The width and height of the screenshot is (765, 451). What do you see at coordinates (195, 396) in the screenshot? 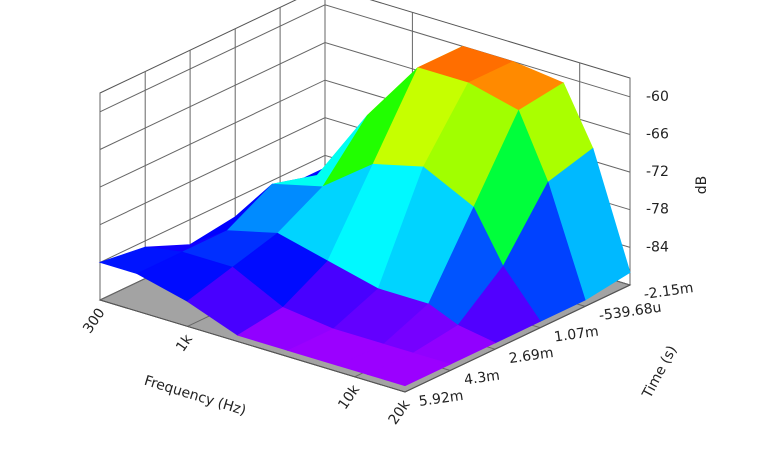
I see `x-axis-label: Frequency (Hz)` at bounding box center [195, 396].